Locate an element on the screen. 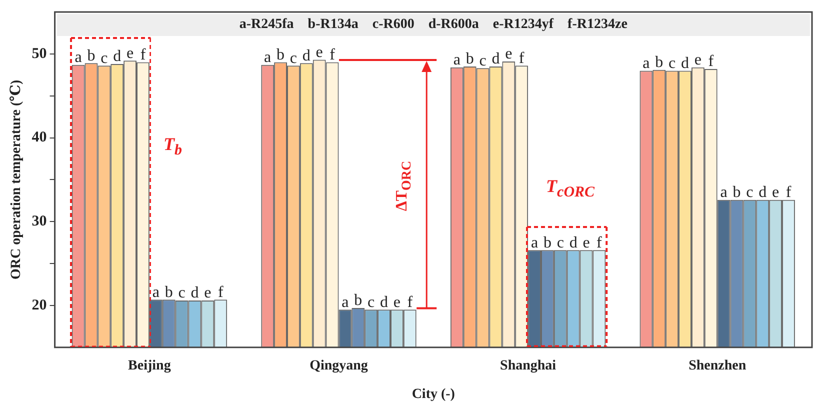  y-tick-label: 30 is located at coordinates (39, 222).